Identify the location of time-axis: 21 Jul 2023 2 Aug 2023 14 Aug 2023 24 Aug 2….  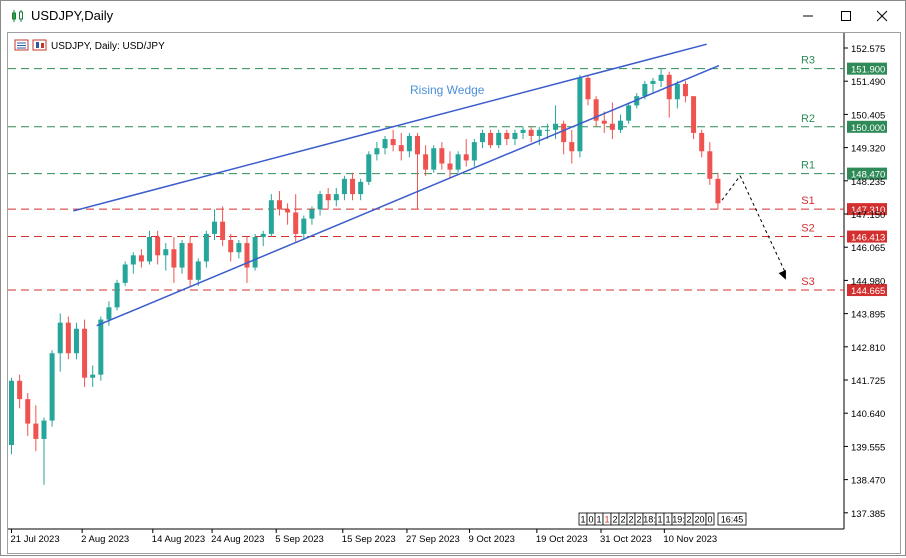
(364, 537).